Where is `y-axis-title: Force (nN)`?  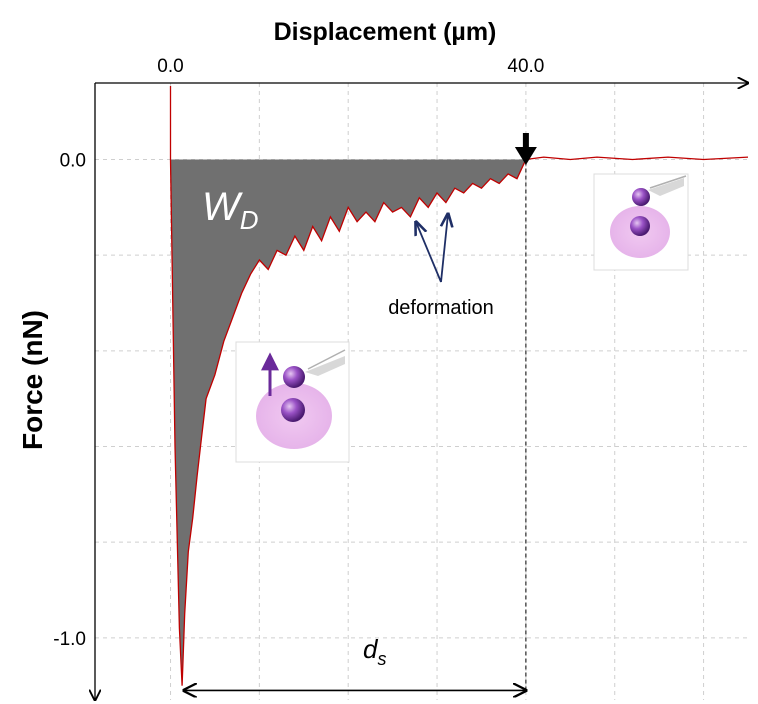 y-axis-title: Force (nN) is located at coordinates (32, 380).